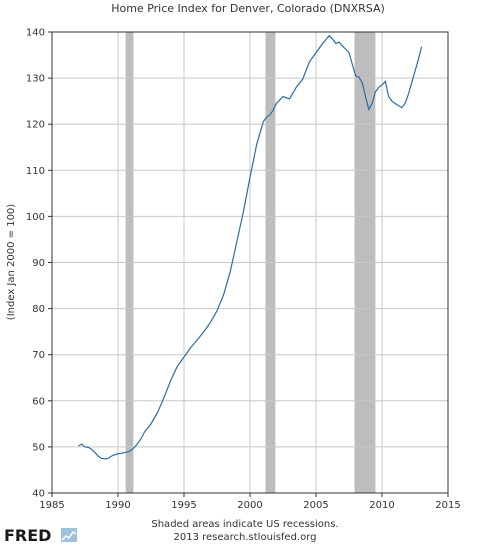 The image size is (480, 547). I want to click on x-tick-label: 1990, so click(117, 505).